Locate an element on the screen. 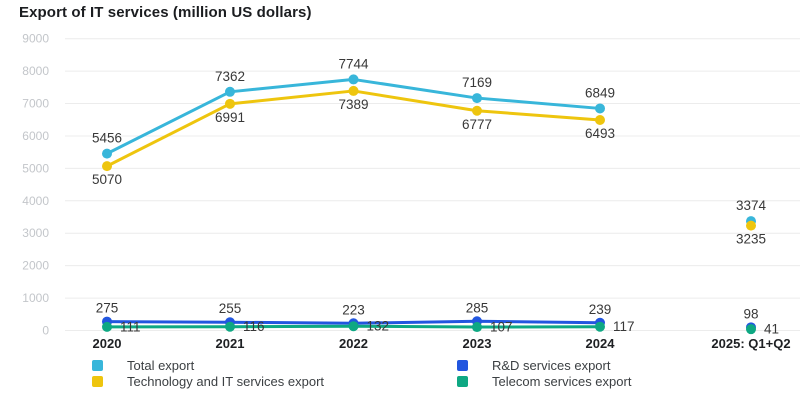  data-point-label: 7389 is located at coordinates (353, 104).